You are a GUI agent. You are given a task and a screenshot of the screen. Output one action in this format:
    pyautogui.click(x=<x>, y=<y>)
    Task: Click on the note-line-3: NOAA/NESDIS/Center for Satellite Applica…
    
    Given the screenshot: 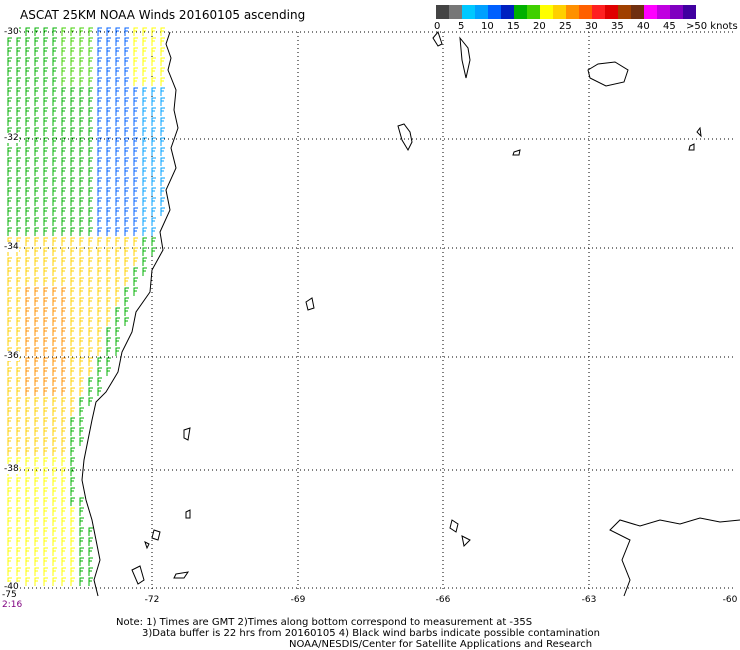 What is the action you would take?
    pyautogui.click(x=441, y=644)
    